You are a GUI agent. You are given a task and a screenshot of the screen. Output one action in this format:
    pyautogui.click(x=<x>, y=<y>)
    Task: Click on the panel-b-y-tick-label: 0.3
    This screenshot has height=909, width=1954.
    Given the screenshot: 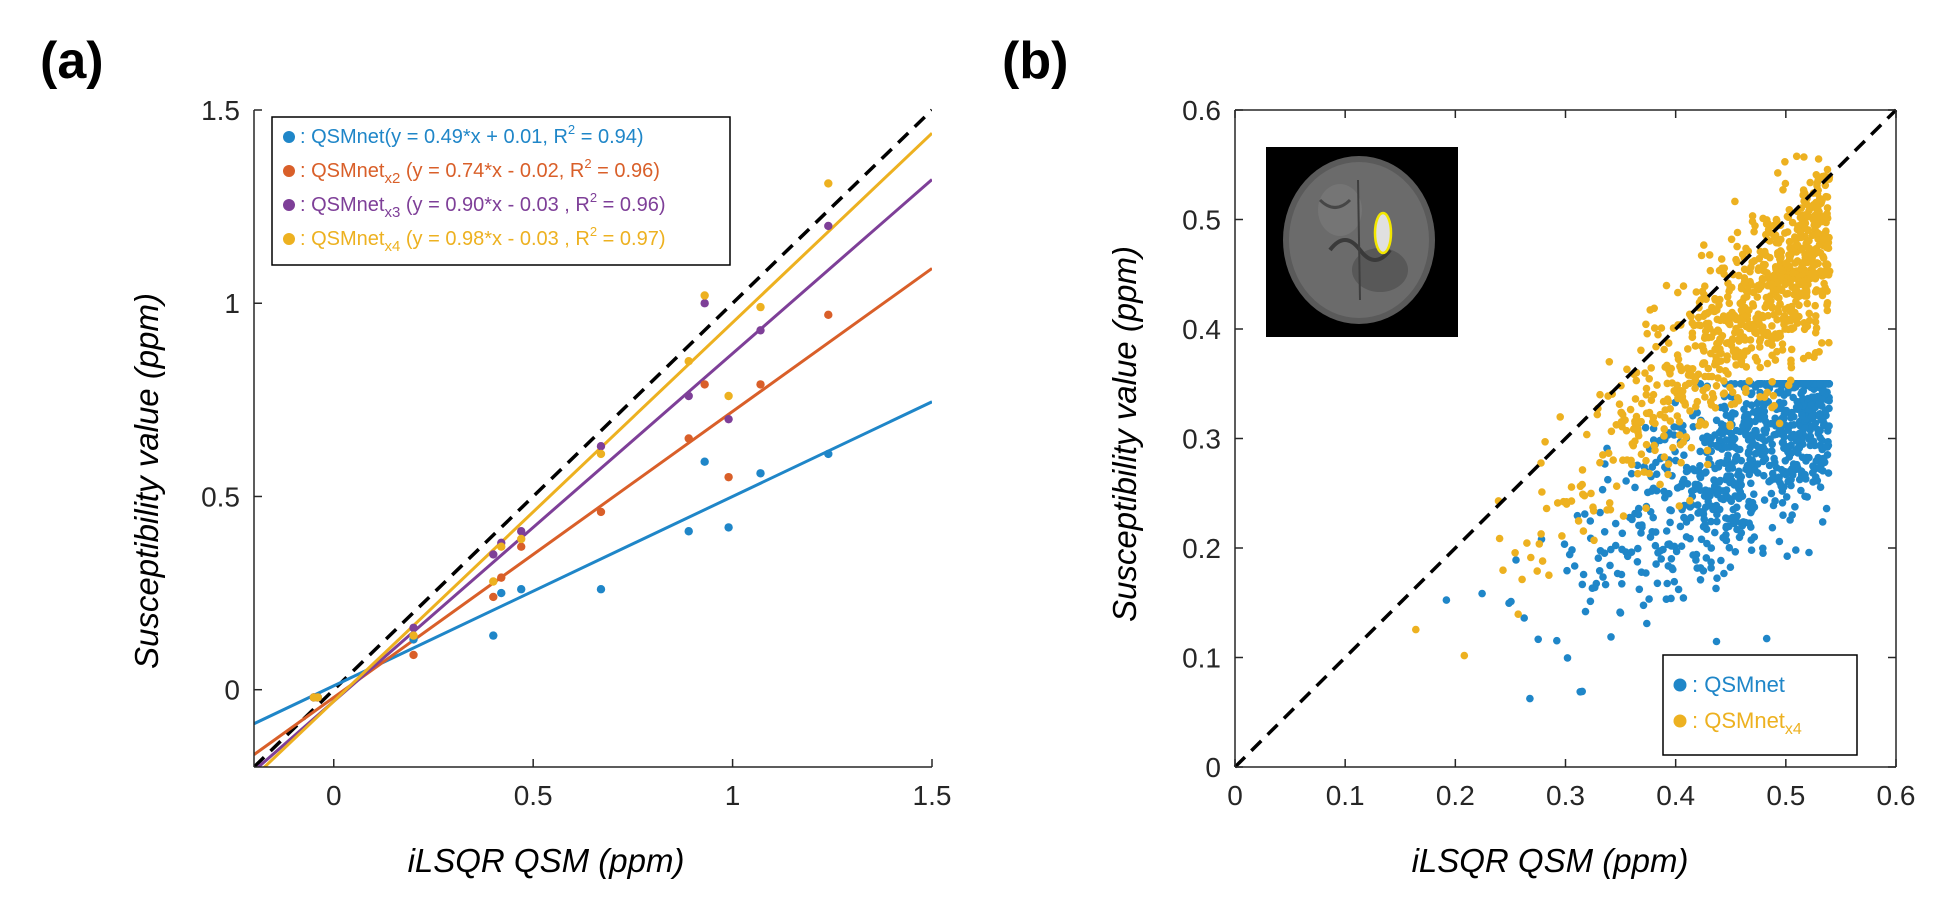 What is the action you would take?
    pyautogui.click(x=1201, y=439)
    